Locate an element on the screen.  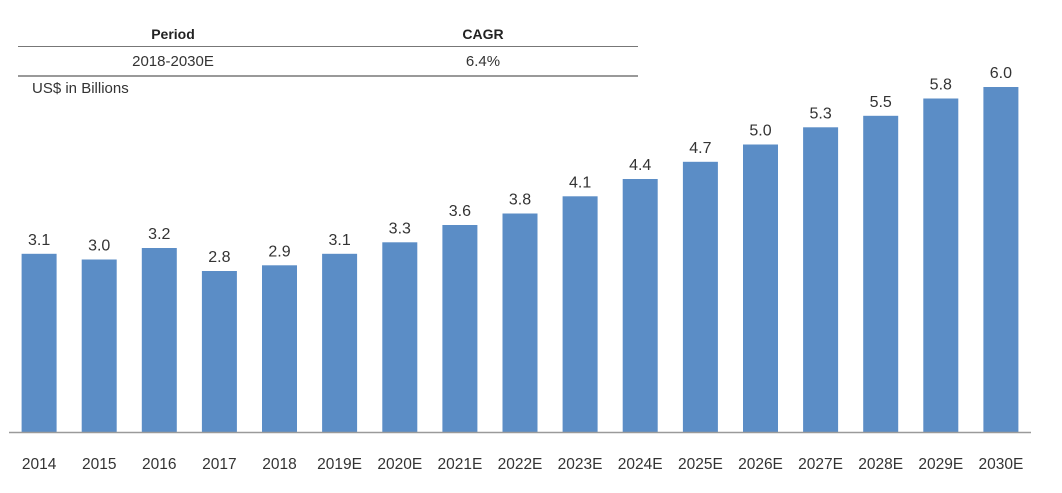
x-tick-label: 2014 is located at coordinates (39, 464).